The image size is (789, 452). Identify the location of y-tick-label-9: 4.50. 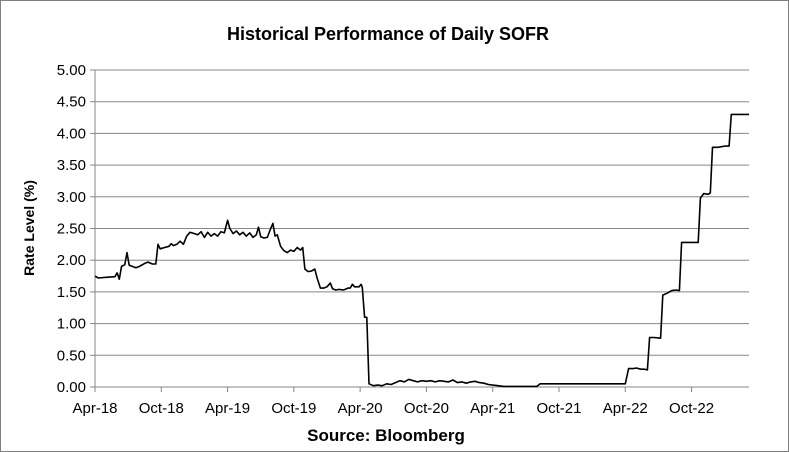
(71, 102).